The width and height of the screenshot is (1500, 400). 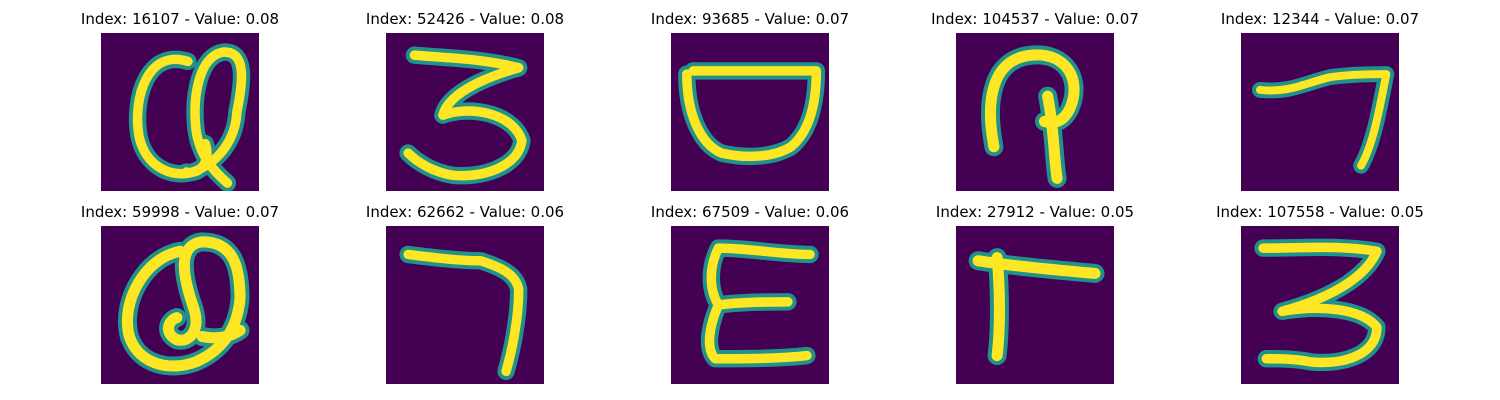 What do you see at coordinates (1035, 19) in the screenshot?
I see `panel-title: Index: 104537 - Value: 0.07` at bounding box center [1035, 19].